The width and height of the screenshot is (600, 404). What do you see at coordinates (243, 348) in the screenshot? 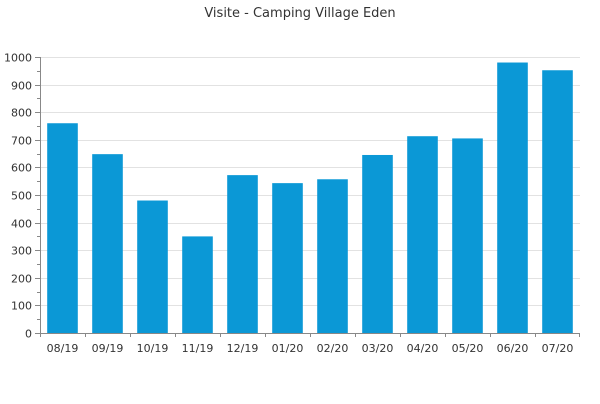
I see `x-tick-label: 12/19` at bounding box center [243, 348].